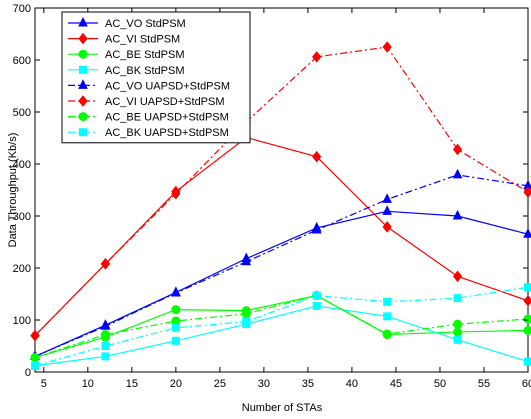 The height and width of the screenshot is (419, 531). Describe the element at coordinates (144, 55) in the screenshot. I see `legend-label: AC_BE StdPSM` at that location.